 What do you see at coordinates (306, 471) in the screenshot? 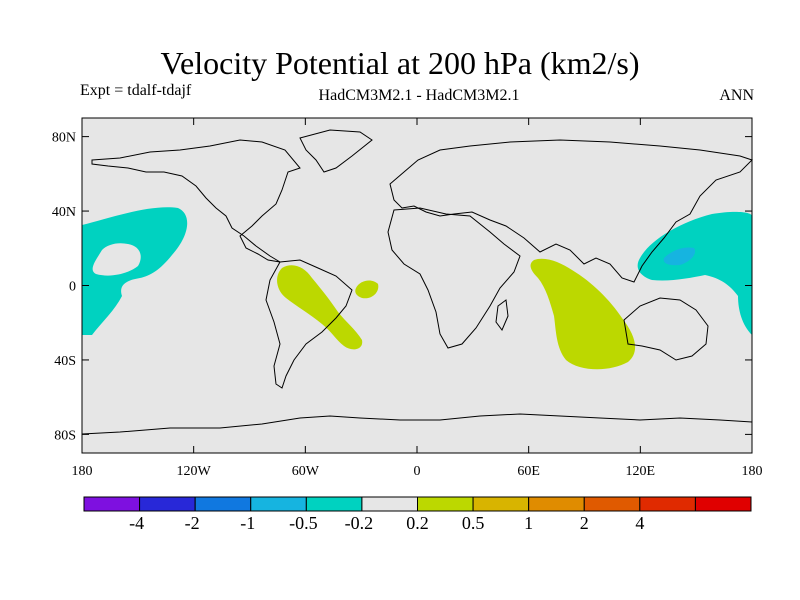
I see `x-tick-label: 60W` at bounding box center [306, 471].